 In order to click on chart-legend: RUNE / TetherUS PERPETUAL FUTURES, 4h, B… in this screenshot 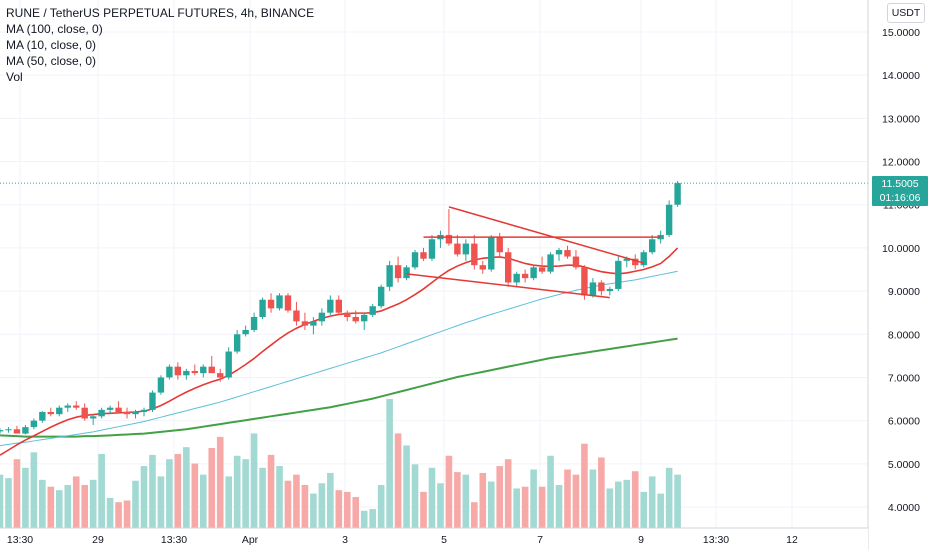, I will do `click(160, 45)`.